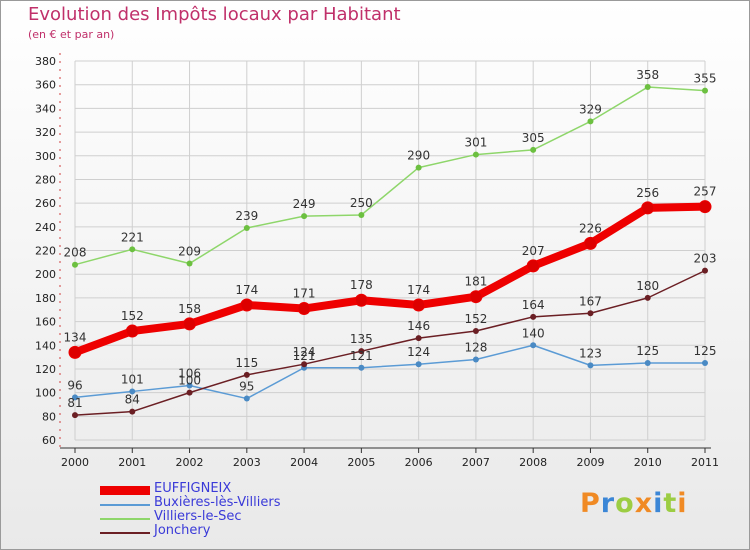 The width and height of the screenshot is (750, 550). I want to click on data-label: 106, so click(189, 374).